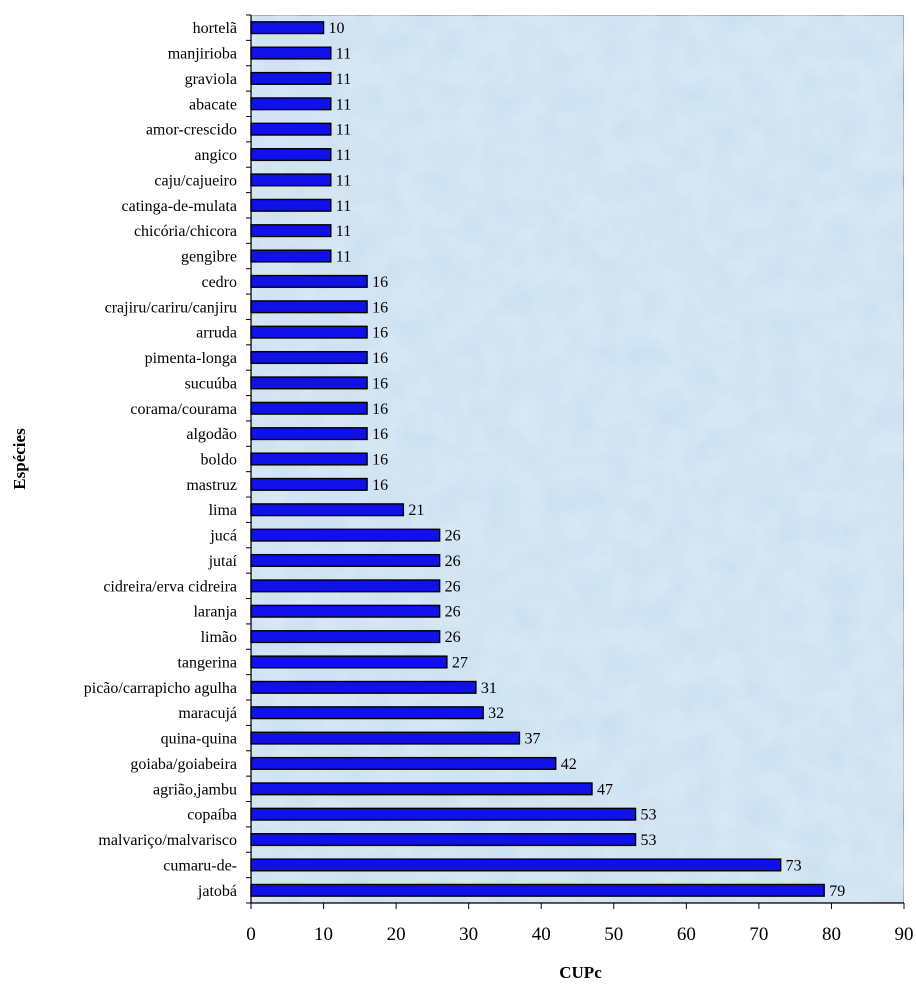  What do you see at coordinates (180, 206) in the screenshot?
I see `category-label: catinga-de-mulata` at bounding box center [180, 206].